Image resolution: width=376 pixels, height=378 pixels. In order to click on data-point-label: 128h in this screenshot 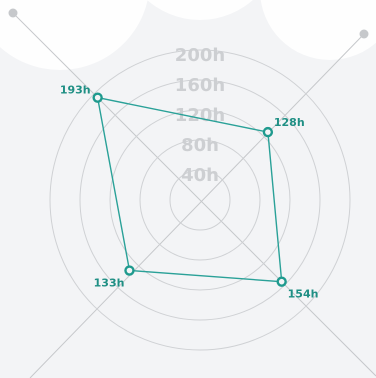, I will do `click(289, 122)`.